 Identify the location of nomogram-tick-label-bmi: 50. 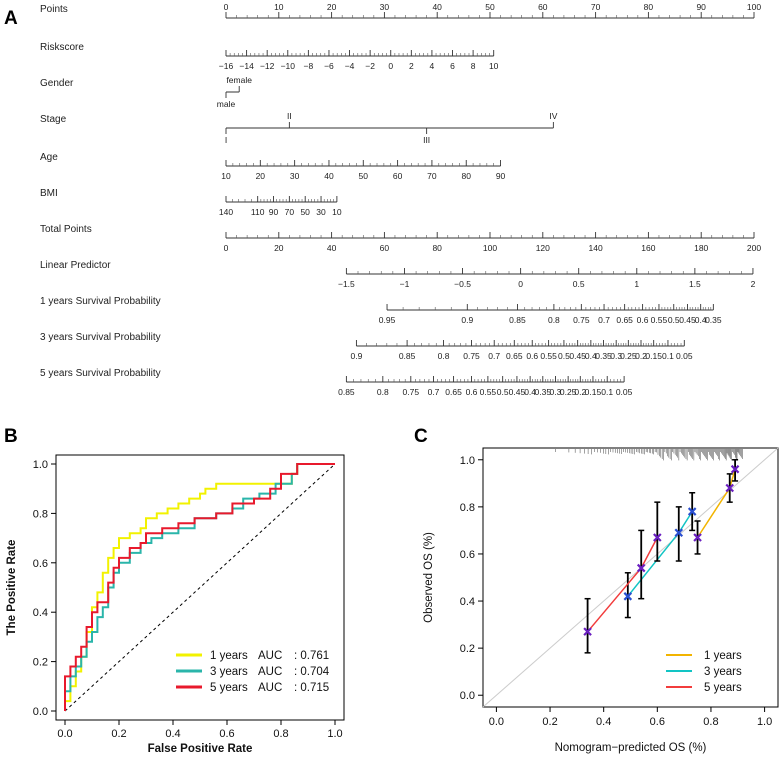
(305, 212).